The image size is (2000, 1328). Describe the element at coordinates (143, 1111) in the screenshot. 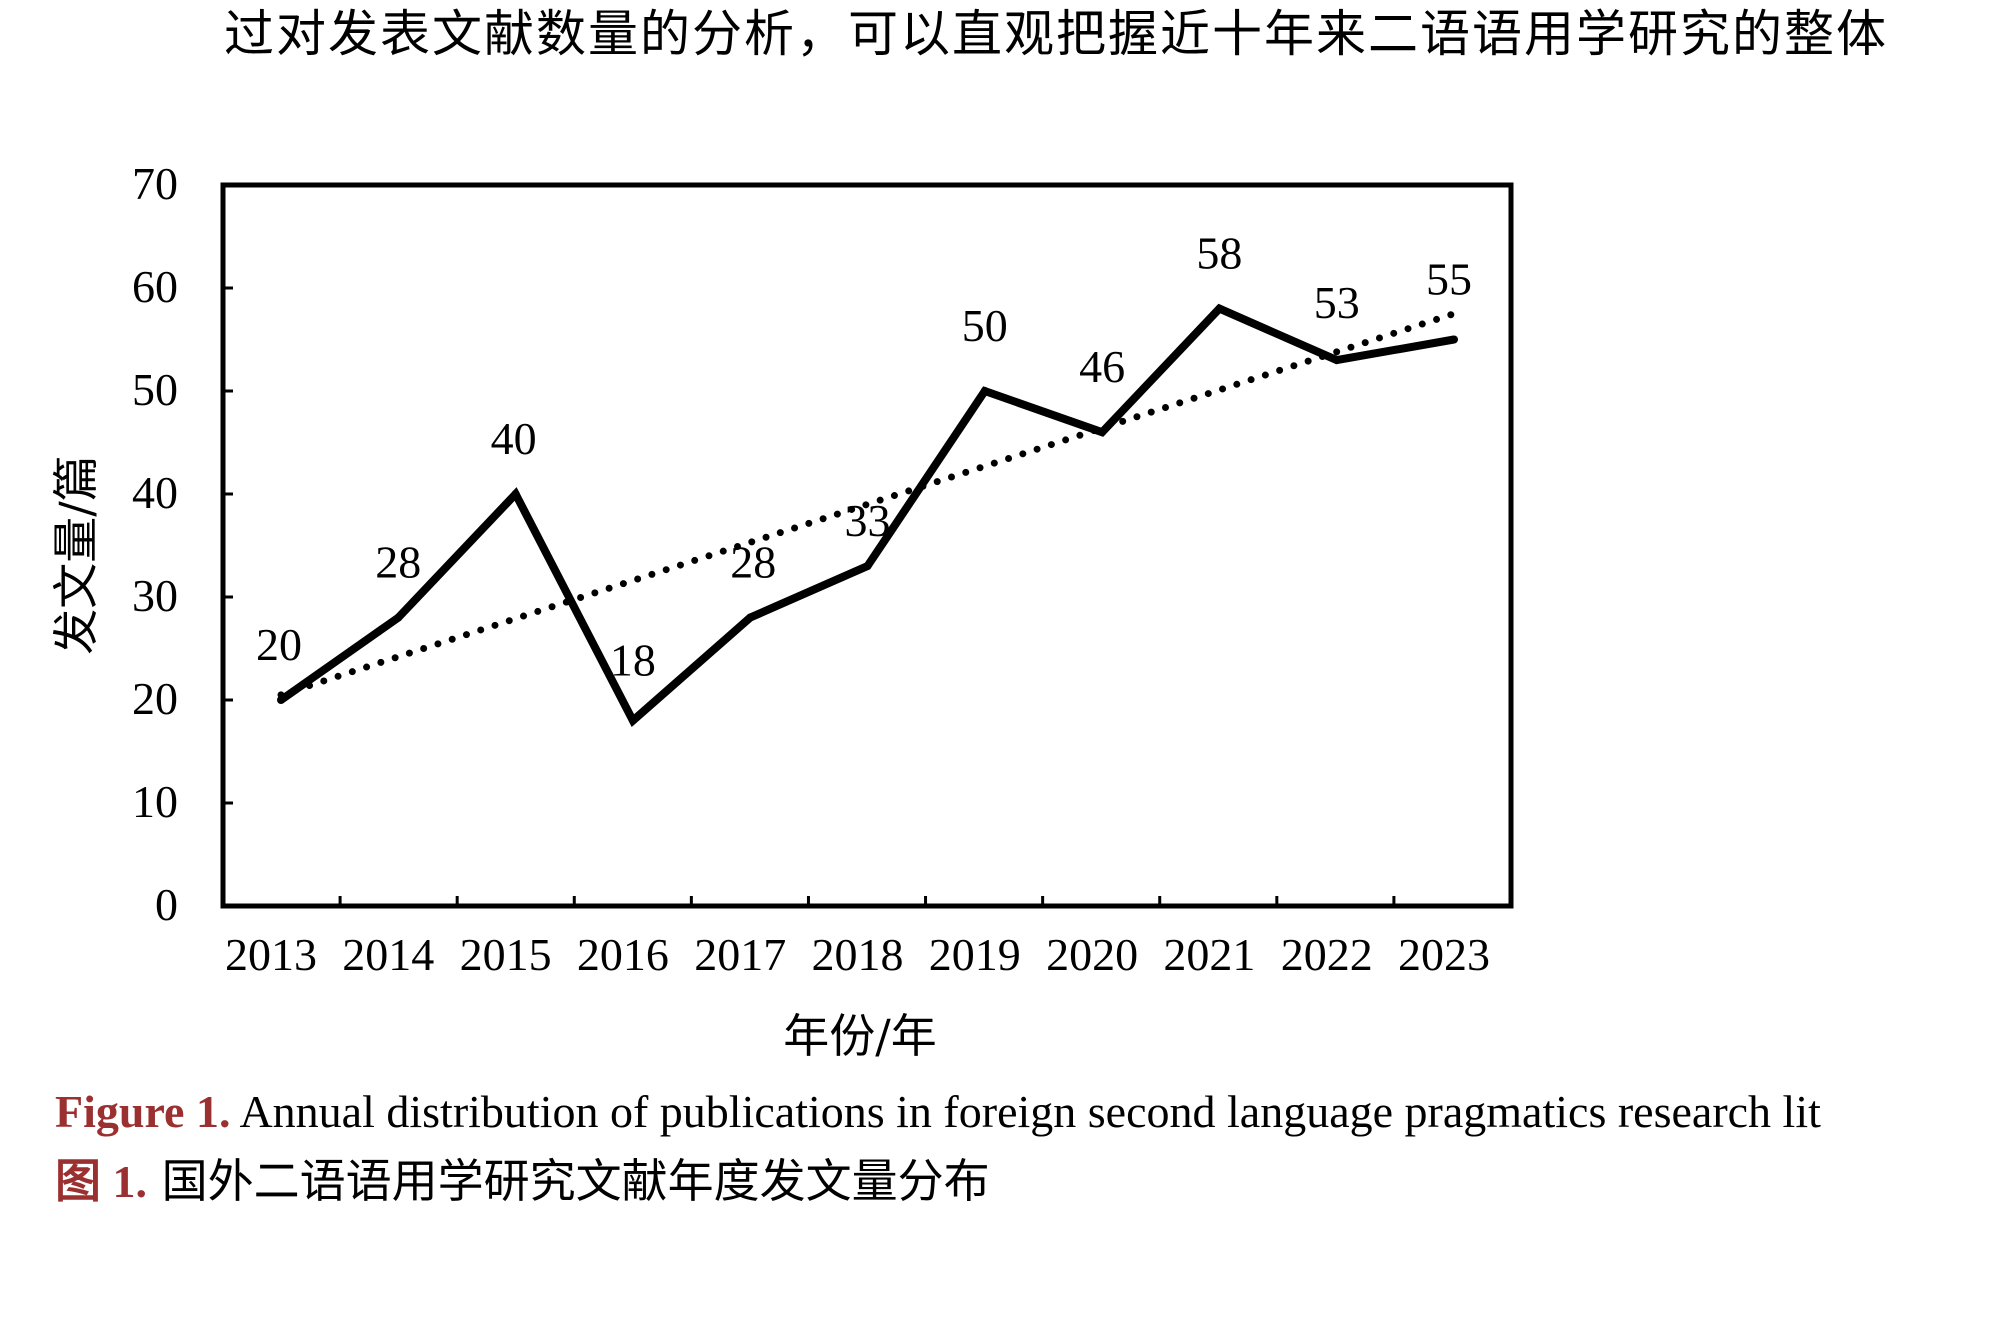

I see `caption-en-label: Figure 1.` at that location.